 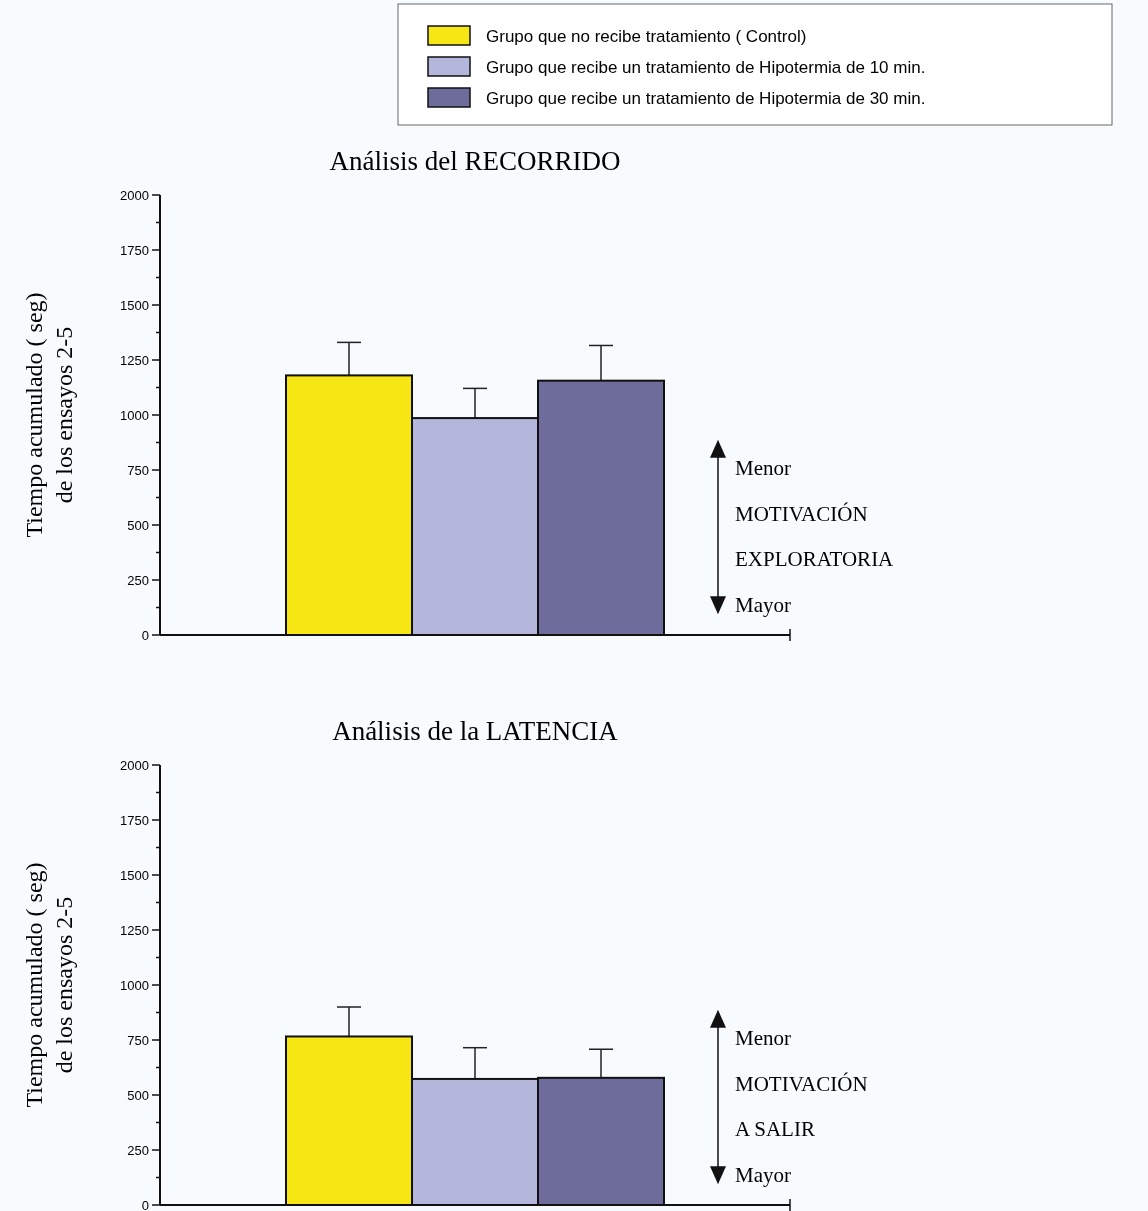 What do you see at coordinates (475, 731) in the screenshot?
I see `chart-title: Análisis de la LATENCIA` at bounding box center [475, 731].